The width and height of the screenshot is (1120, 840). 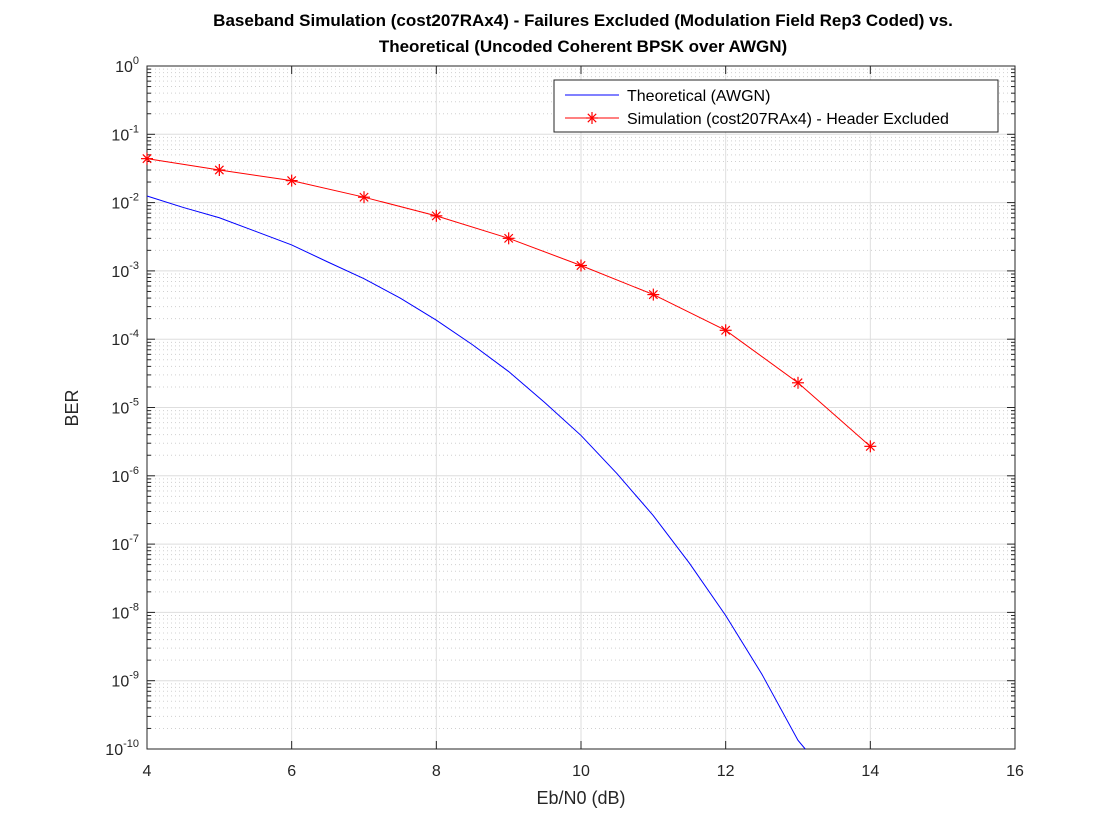 What do you see at coordinates (125, 680) in the screenshot?
I see `y-tick-label: 10⁻⁹` at bounding box center [125, 680].